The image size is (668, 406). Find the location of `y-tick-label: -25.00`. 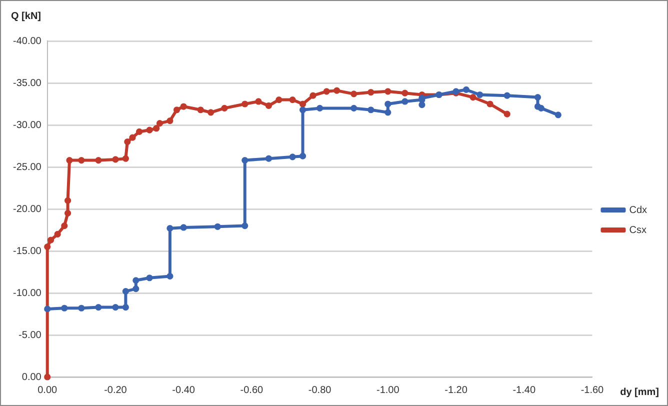

y-tick-label: -25.00 is located at coordinates (27, 167).